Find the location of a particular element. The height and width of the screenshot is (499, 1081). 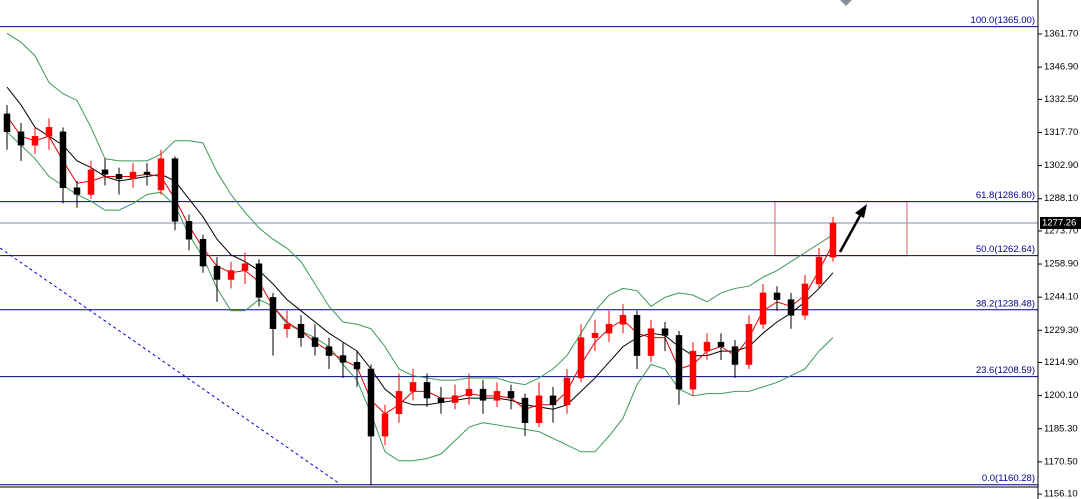

last-price-tag is located at coordinates (1060, 222).